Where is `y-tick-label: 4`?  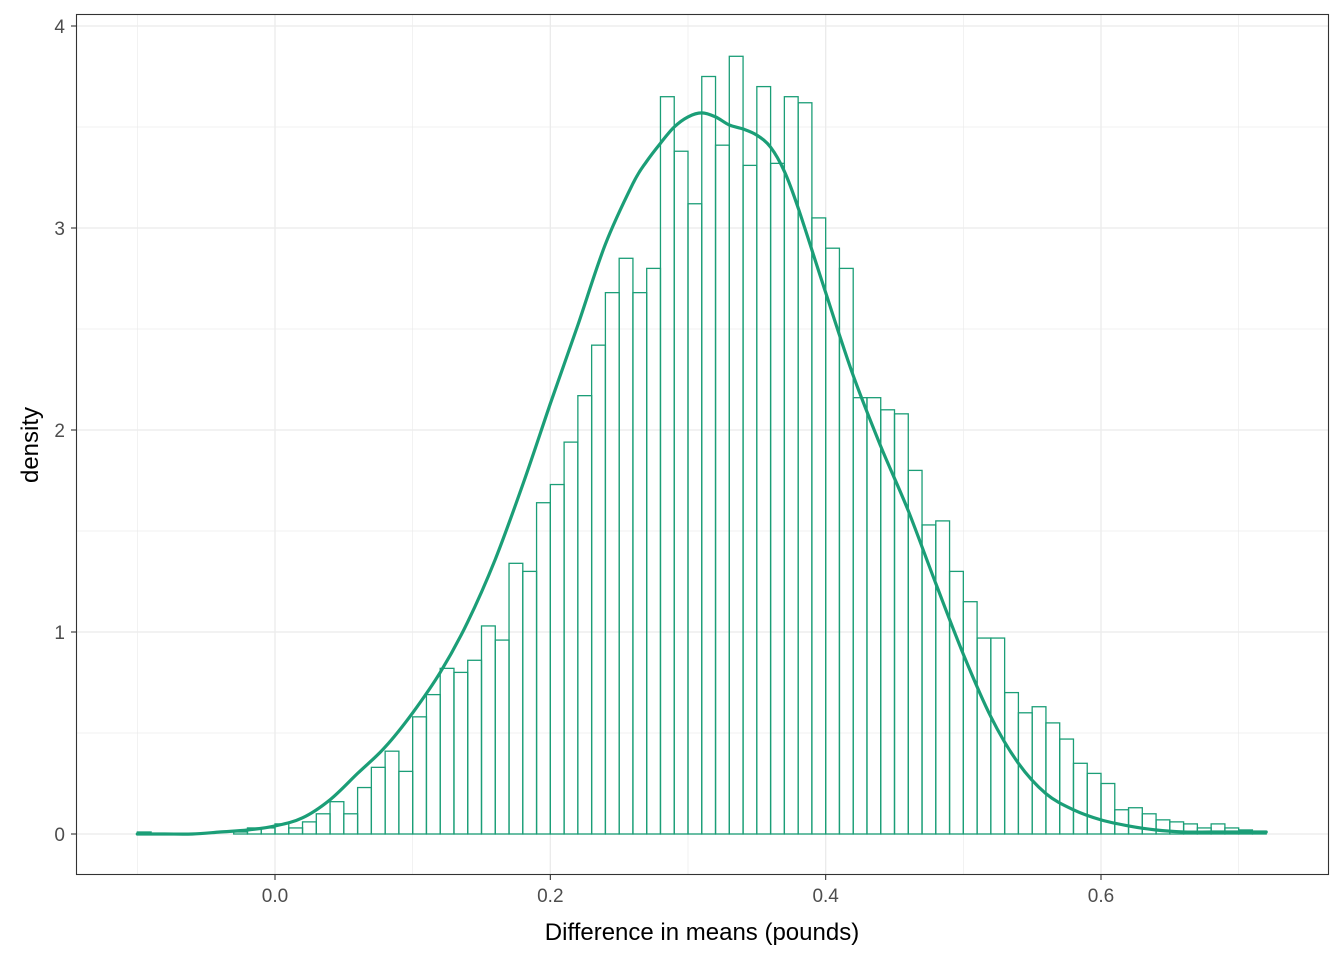
y-tick-label: 4 is located at coordinates (59, 27).